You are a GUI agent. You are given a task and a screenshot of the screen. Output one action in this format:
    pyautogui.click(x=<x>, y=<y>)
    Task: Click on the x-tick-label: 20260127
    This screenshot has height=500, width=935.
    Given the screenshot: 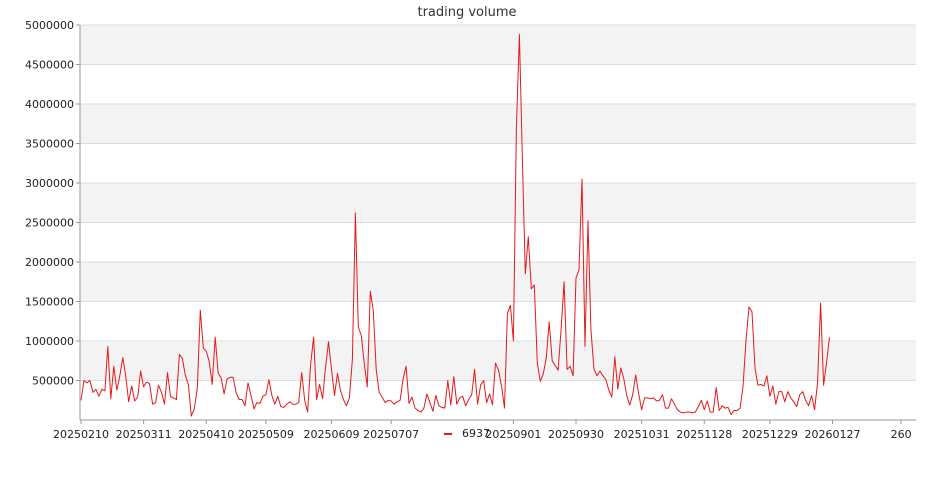 What is the action you would take?
    pyautogui.click(x=833, y=434)
    